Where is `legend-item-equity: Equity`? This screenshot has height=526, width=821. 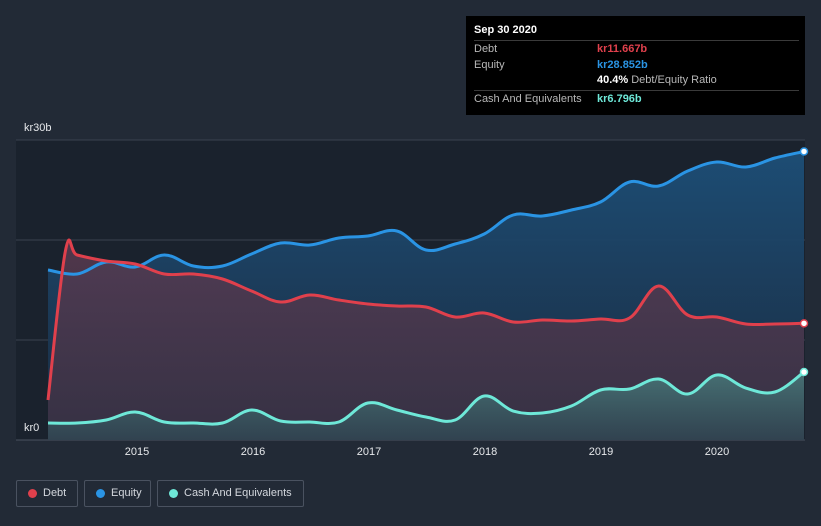
legend-item-equity: Equity is located at coordinates (117, 493).